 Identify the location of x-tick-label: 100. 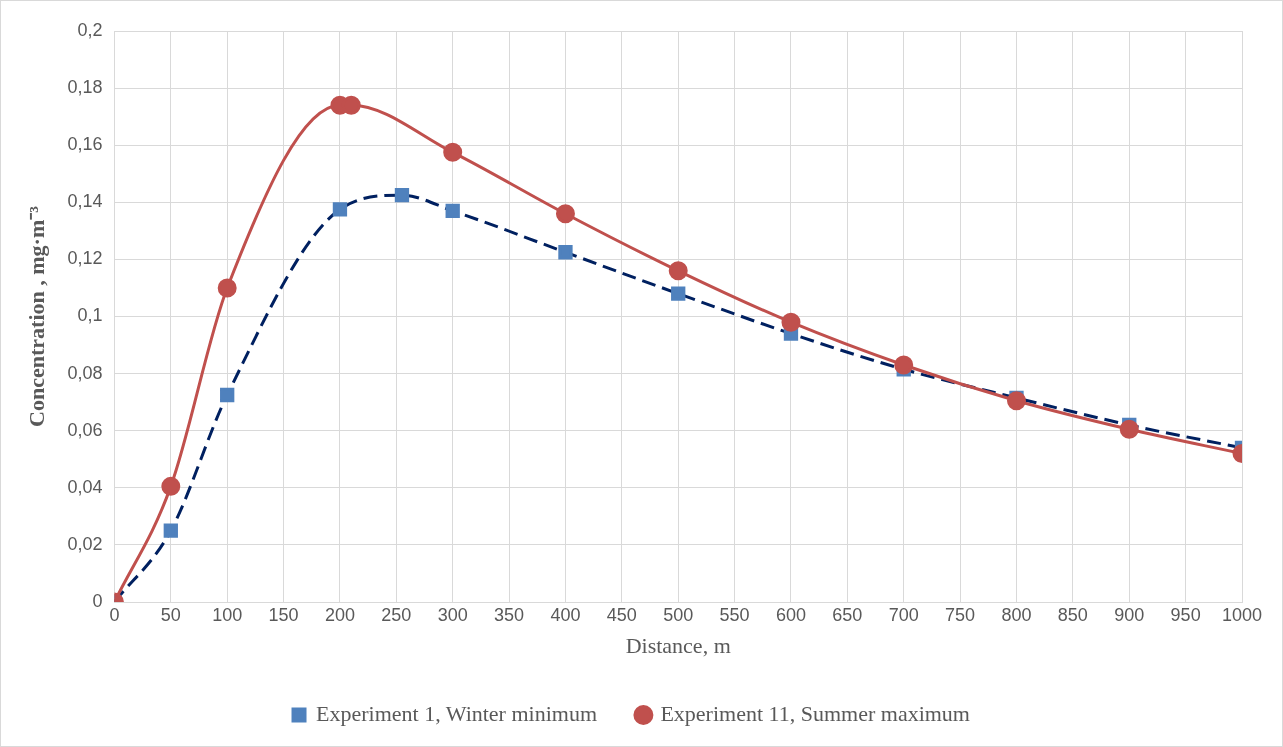
(227, 614).